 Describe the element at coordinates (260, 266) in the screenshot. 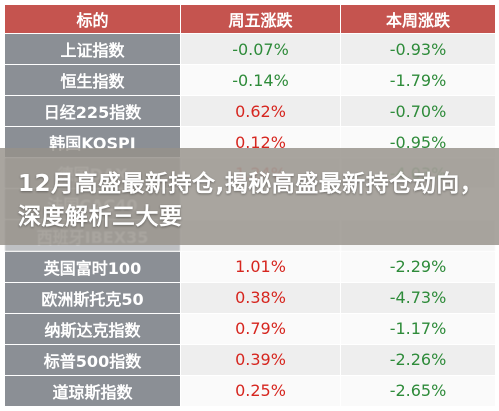

I see `friday-change-cell: 1.01%` at that location.